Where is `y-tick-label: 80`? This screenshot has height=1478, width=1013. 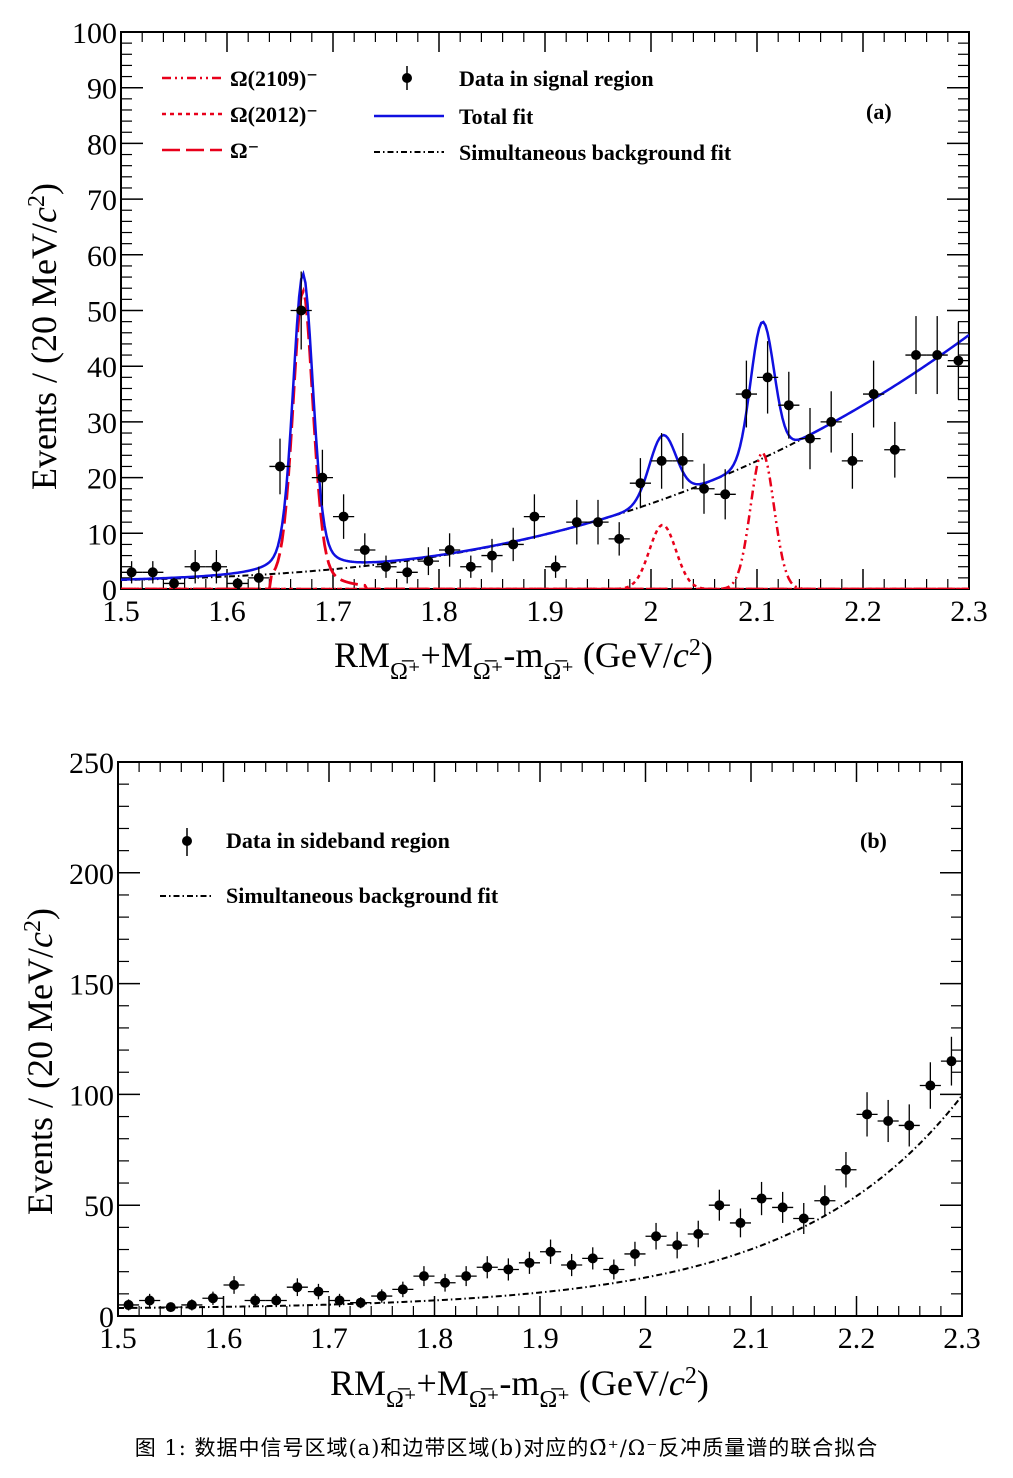 y-tick-label: 80 is located at coordinates (102, 144).